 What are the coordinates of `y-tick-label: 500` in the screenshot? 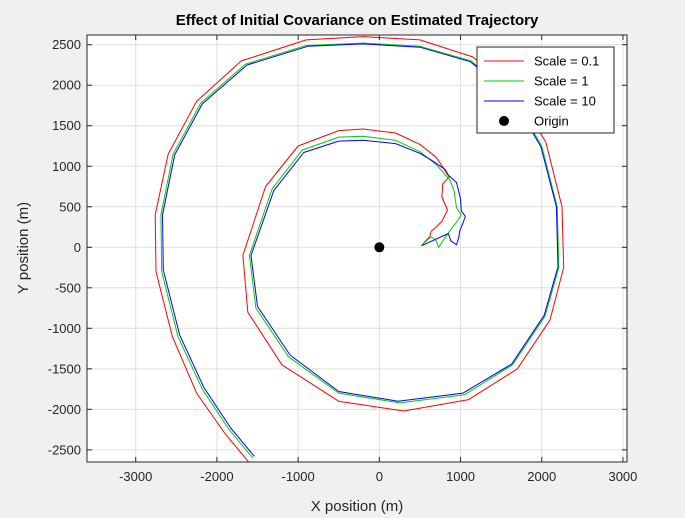 It's located at (70, 206).